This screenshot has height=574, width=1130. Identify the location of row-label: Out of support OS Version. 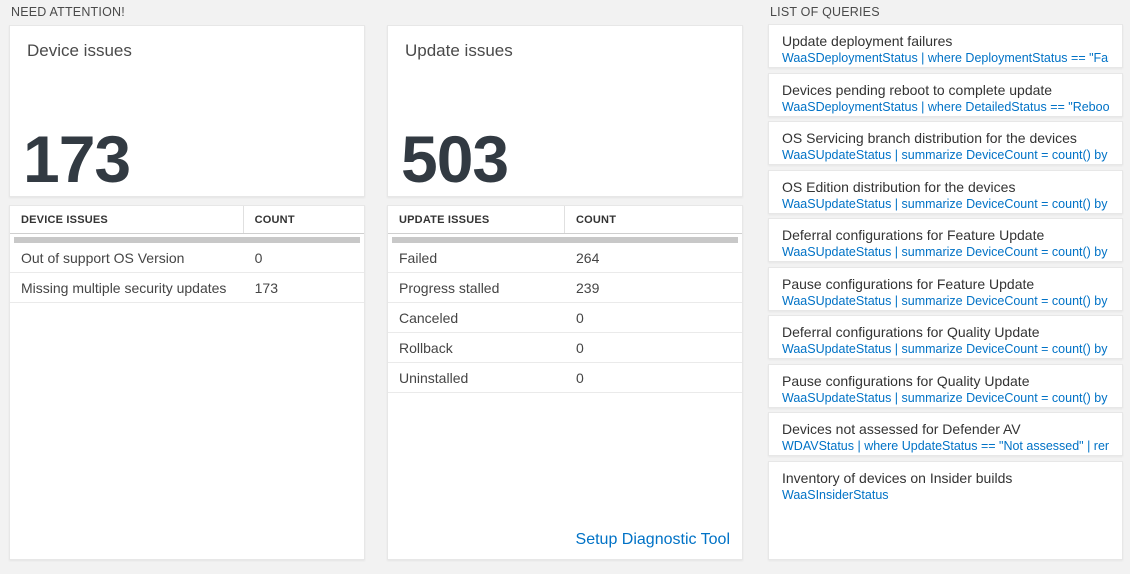
(103, 257).